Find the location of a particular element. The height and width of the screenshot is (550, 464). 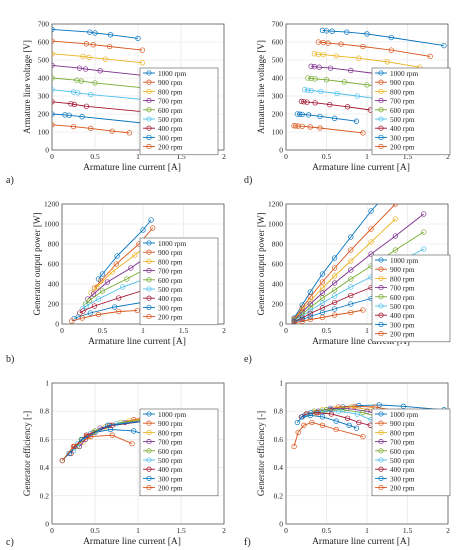

y-axis-label: Generator efficiency [-] is located at coordinates (261, 453).